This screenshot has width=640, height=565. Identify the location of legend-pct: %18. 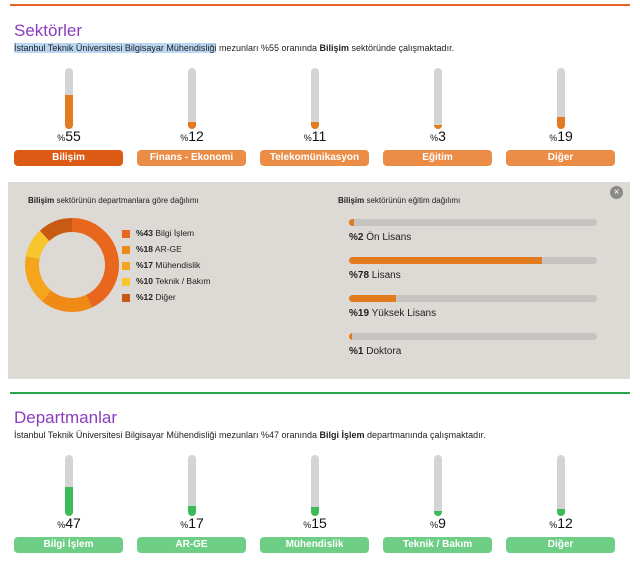
(145, 249).